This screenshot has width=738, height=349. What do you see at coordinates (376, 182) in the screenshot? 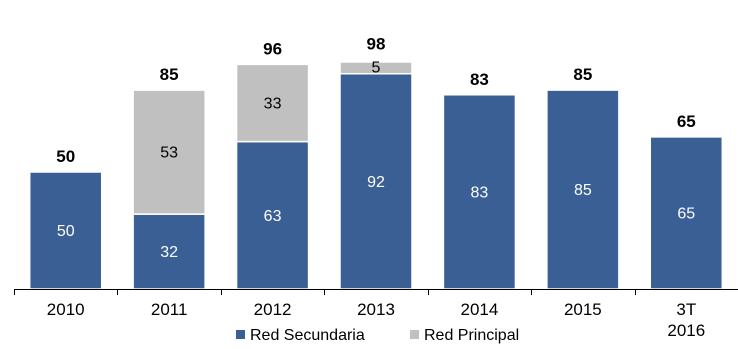
I see `bar-value-label: 92` at bounding box center [376, 182].